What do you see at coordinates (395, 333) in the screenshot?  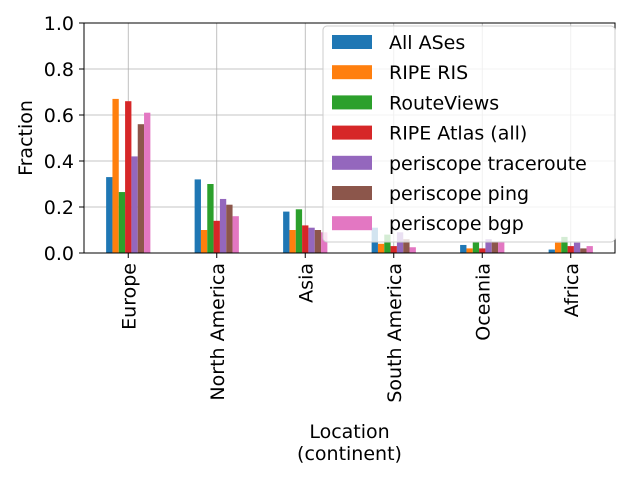 I see `x-tick-label: South America` at bounding box center [395, 333].